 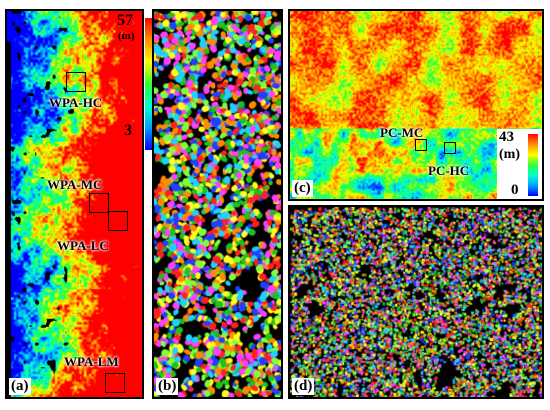 What do you see at coordinates (533, 165) in the screenshot?
I see `colorbar-right-ramp` at bounding box center [533, 165].